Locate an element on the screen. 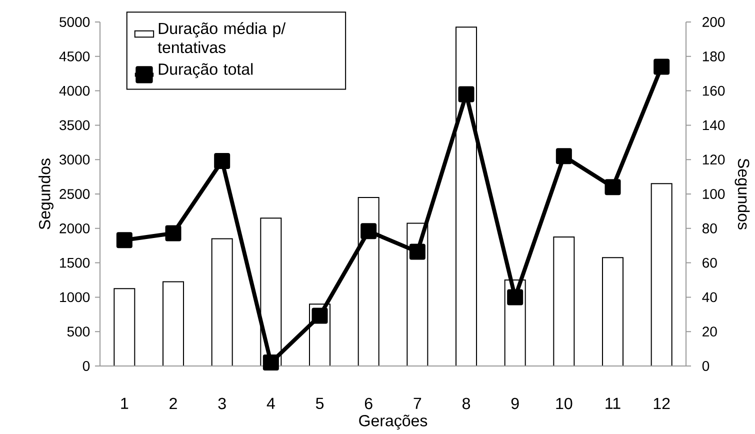 The width and height of the screenshot is (755, 434). x-tick-label: 11 is located at coordinates (613, 403).